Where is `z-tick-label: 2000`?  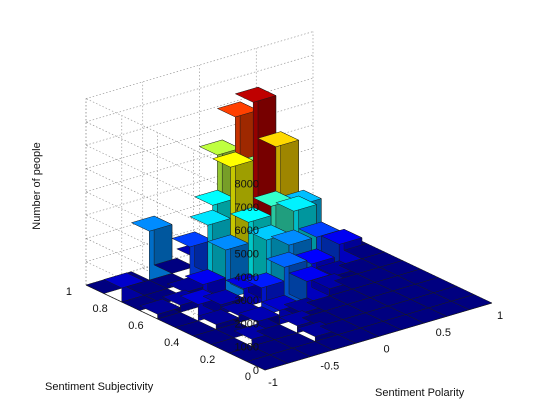 z-tick-label: 2000 is located at coordinates (247, 324).